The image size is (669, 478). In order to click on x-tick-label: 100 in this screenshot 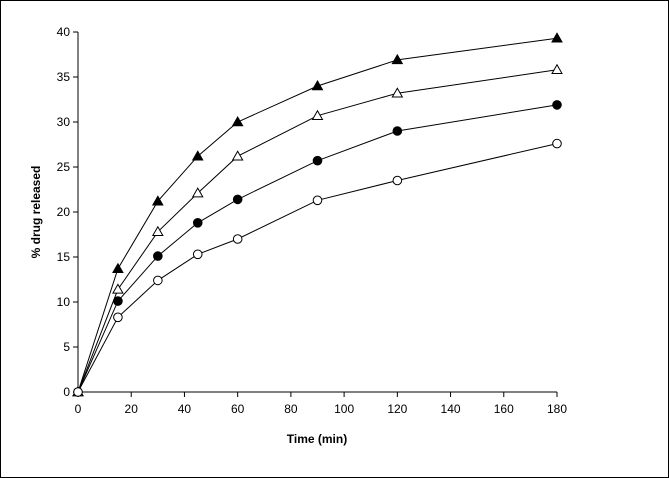, I will do `click(344, 409)`.